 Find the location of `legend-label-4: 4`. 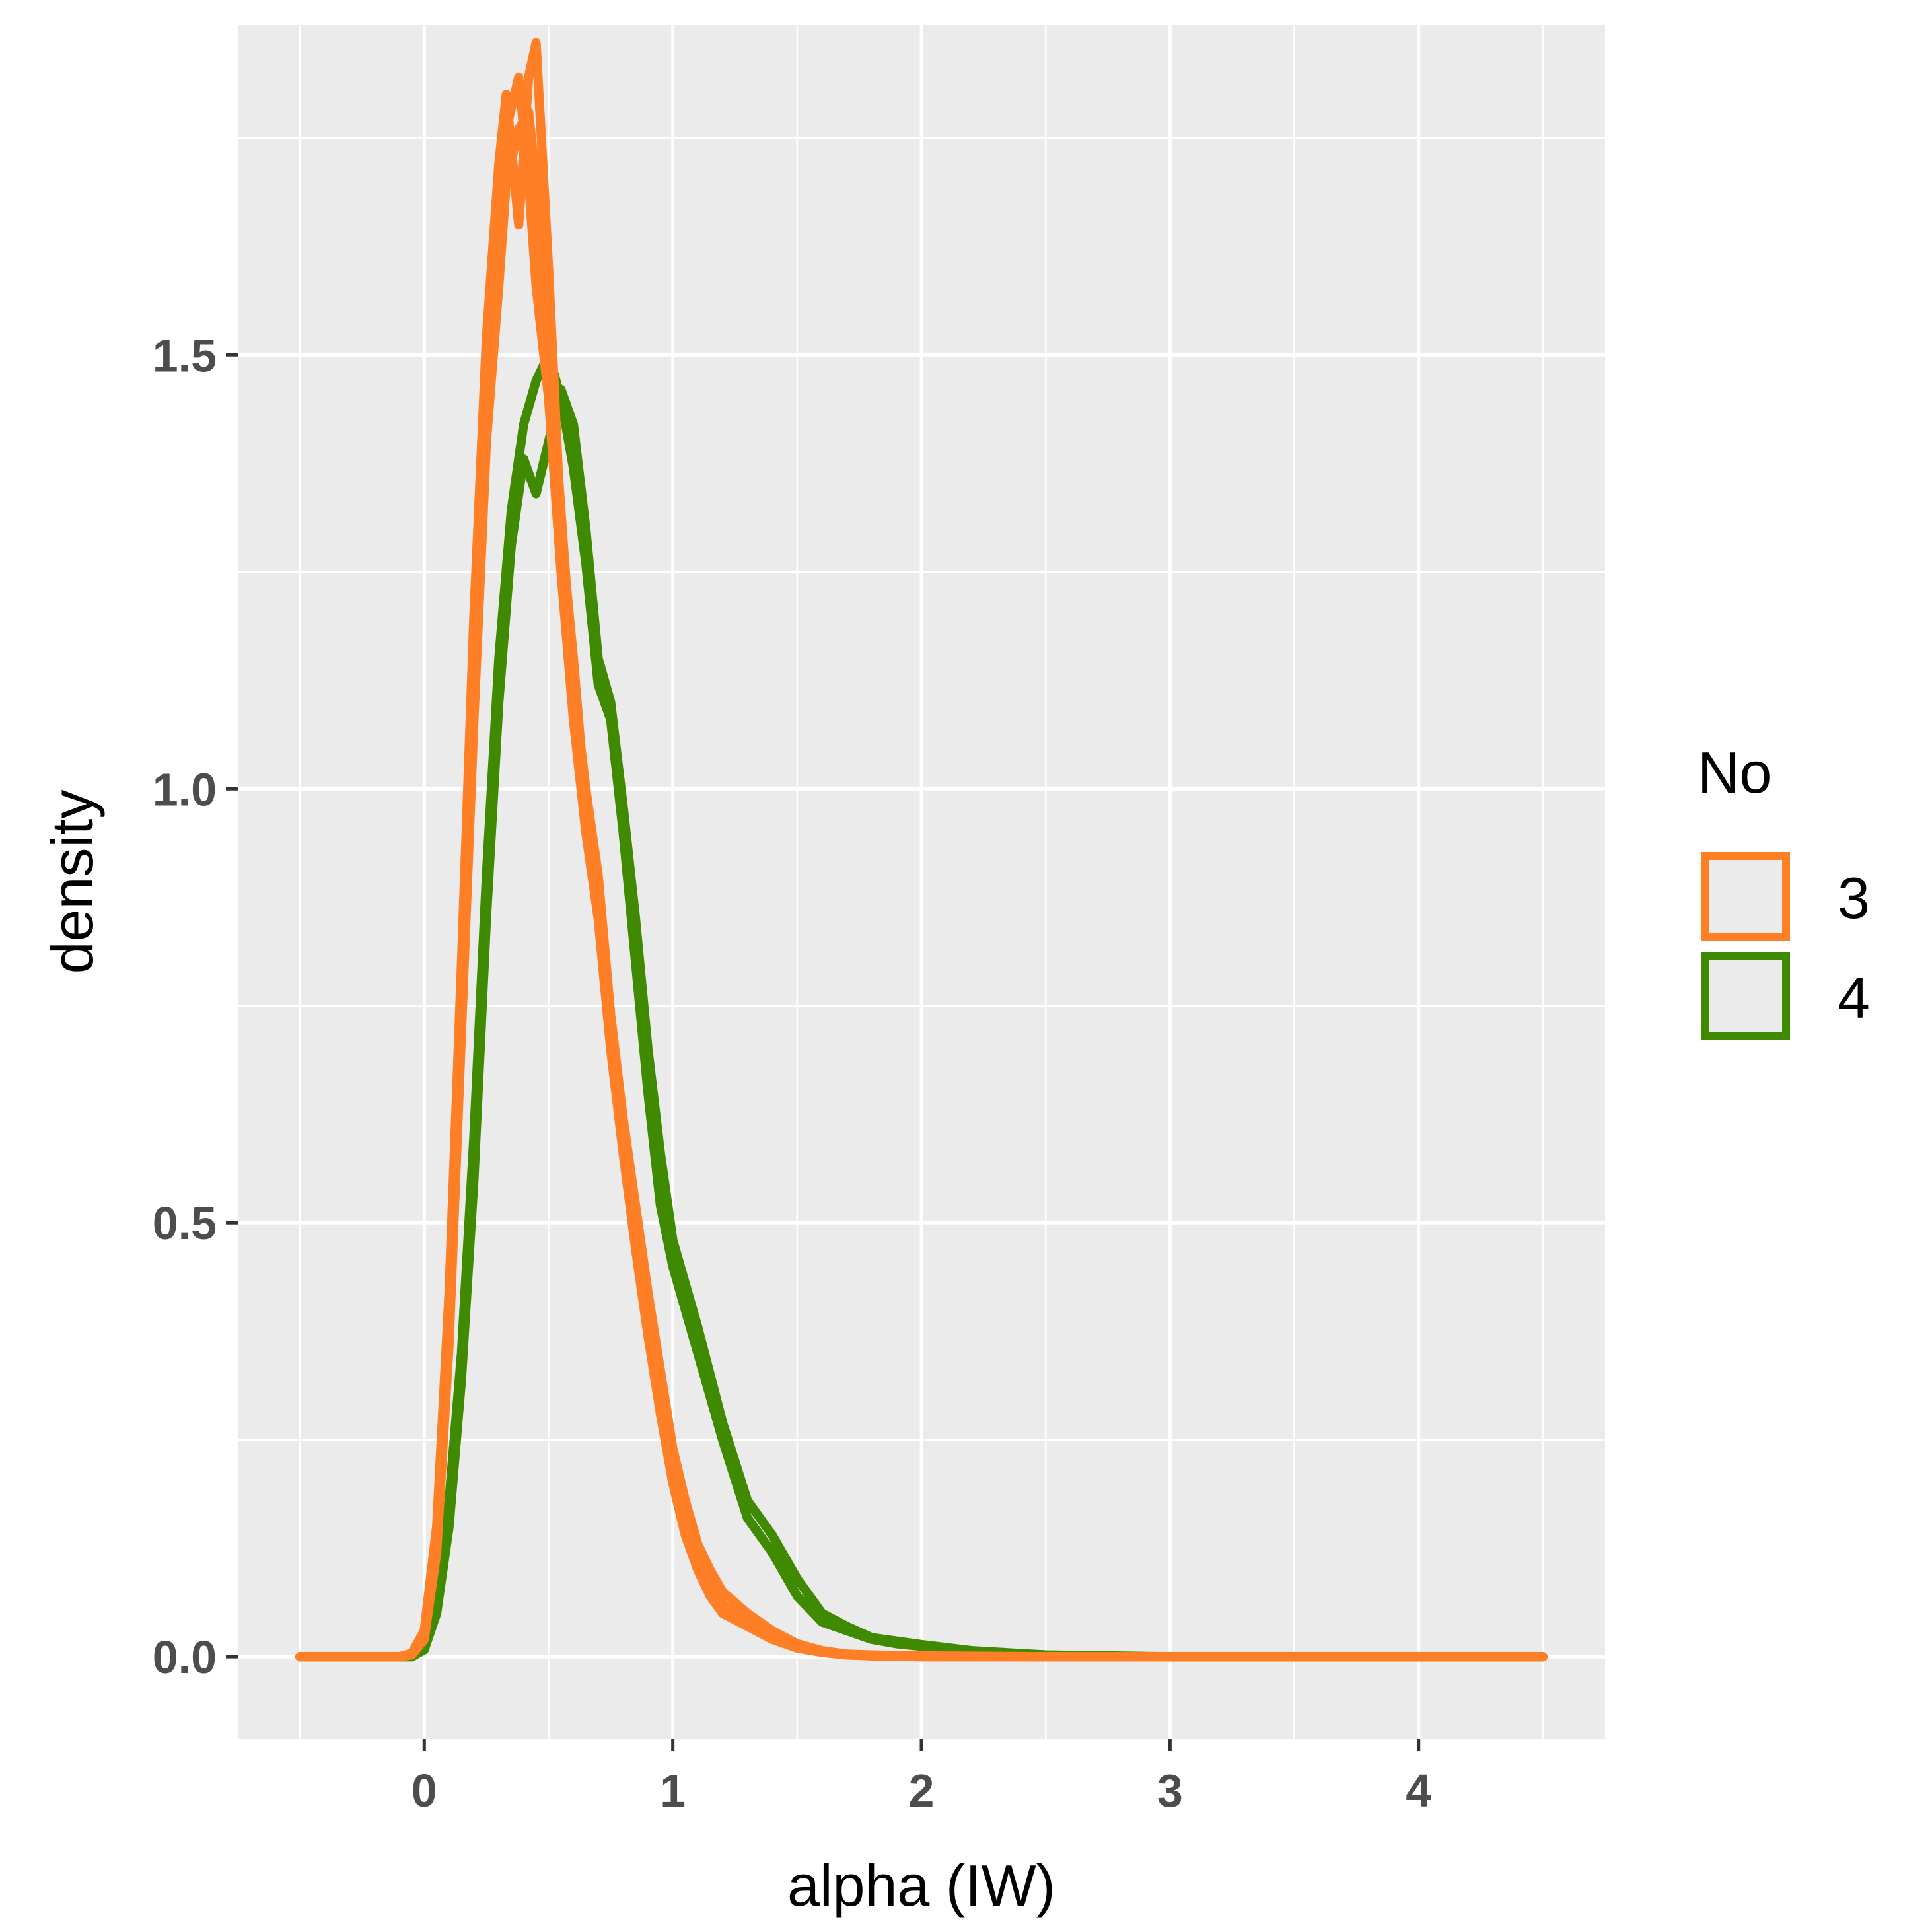

legend-label-4: 4 is located at coordinates (1854, 997).